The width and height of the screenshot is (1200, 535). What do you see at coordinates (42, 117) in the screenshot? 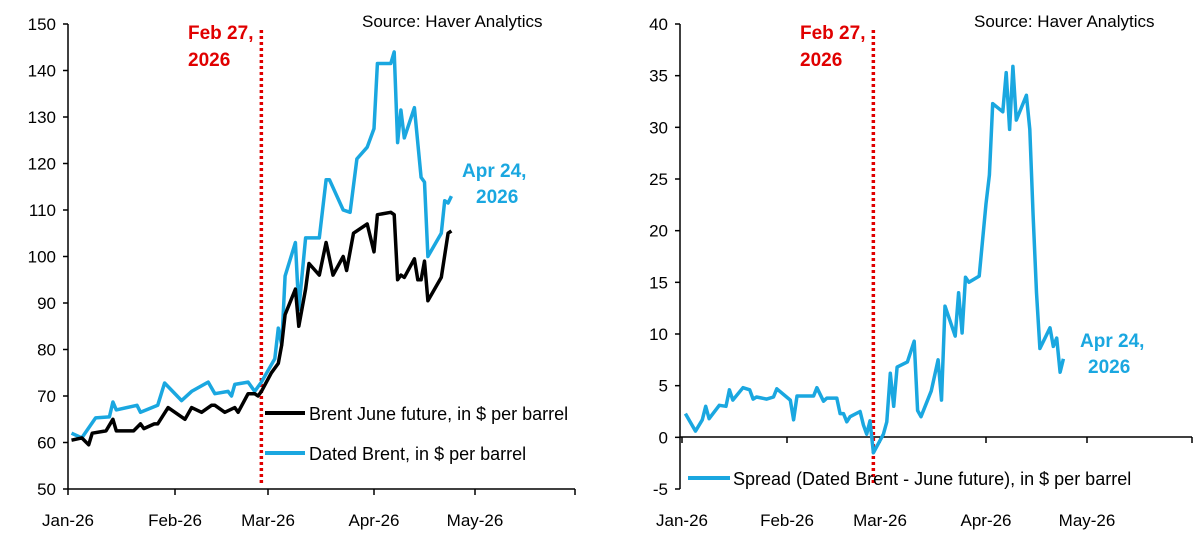
I see `y-tick-label: 130` at bounding box center [42, 117].